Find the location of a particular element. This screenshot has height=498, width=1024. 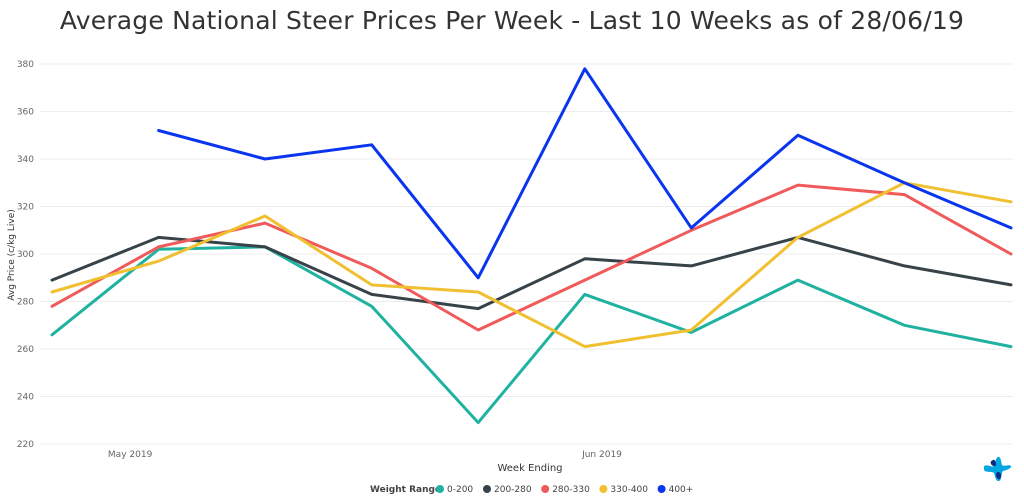

y-tick-label: 240 is located at coordinates (25, 398).